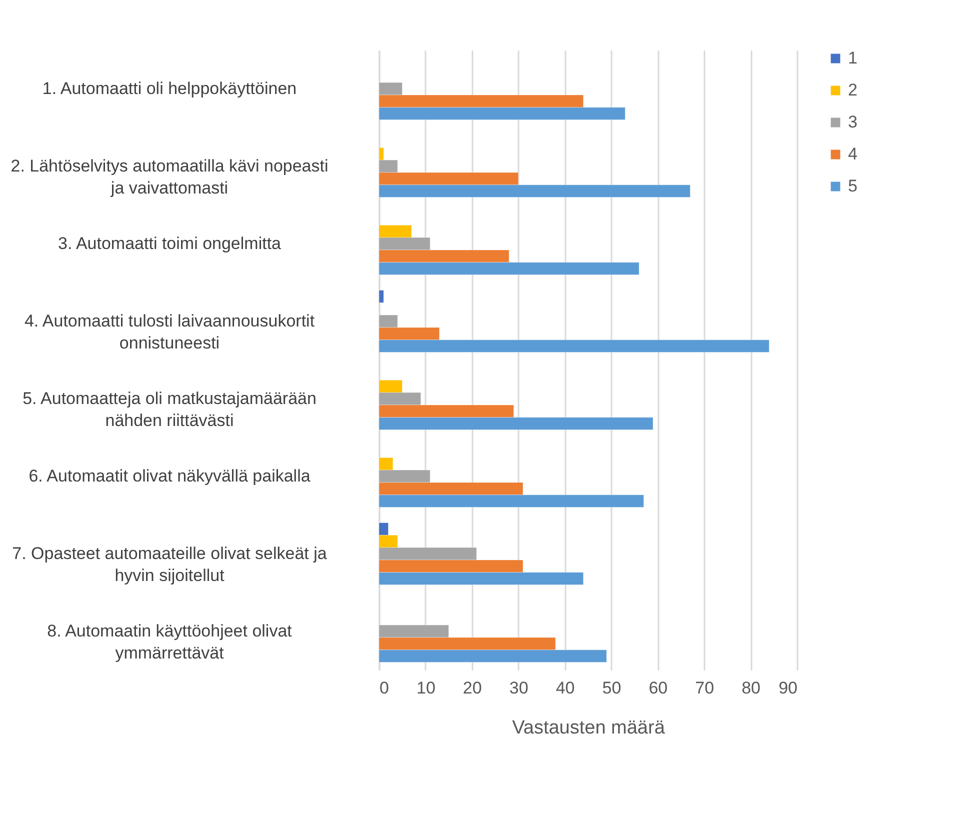  What do you see at coordinates (589, 728) in the screenshot?
I see `x-axis-title: Vastausten määrä` at bounding box center [589, 728].